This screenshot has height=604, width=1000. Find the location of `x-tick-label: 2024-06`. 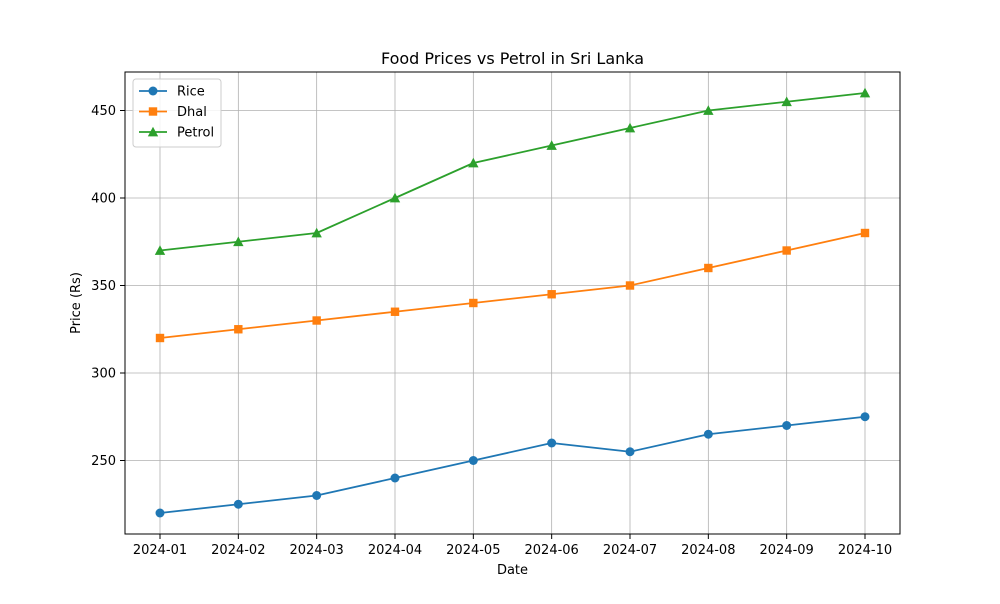

x-tick-label: 2024-06 is located at coordinates (552, 550).